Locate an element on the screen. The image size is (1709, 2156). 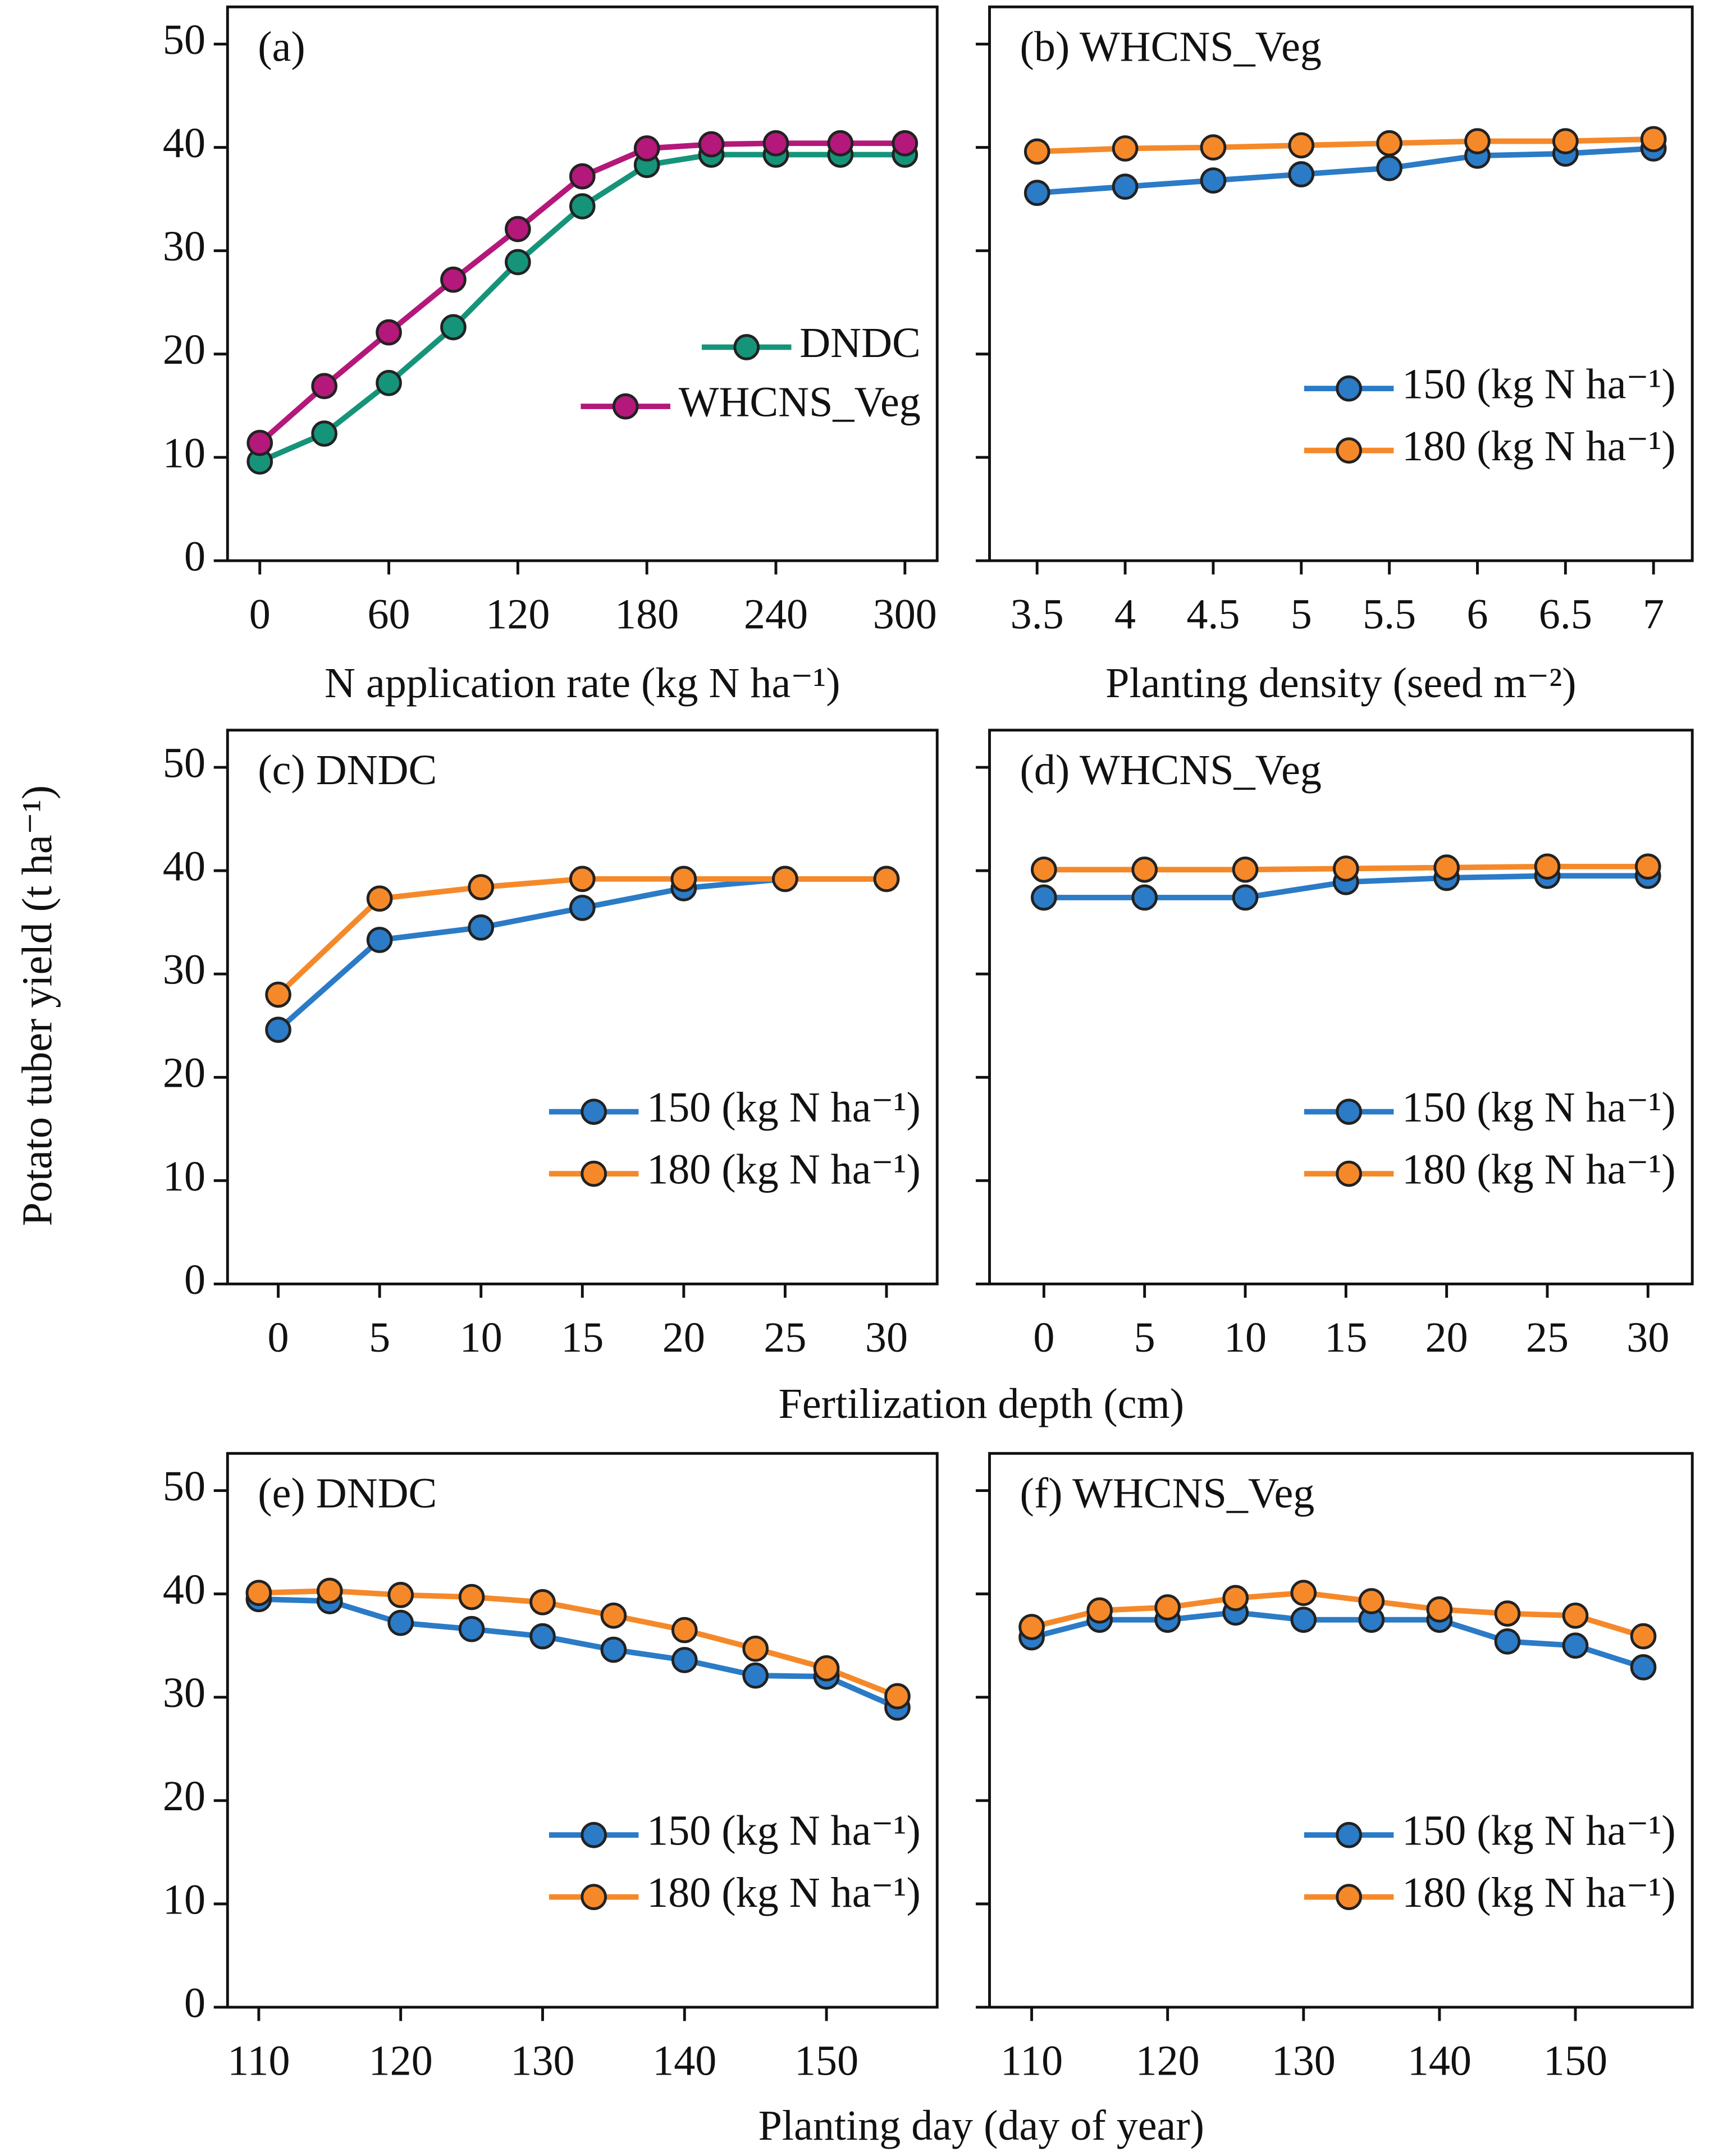
x-tick-label: 20 is located at coordinates (683, 1337).